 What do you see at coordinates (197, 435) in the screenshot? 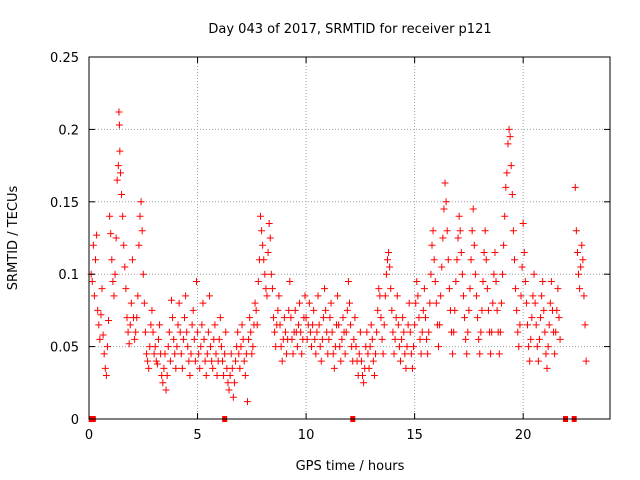
I see `x-tick-label: 5` at bounding box center [197, 435].